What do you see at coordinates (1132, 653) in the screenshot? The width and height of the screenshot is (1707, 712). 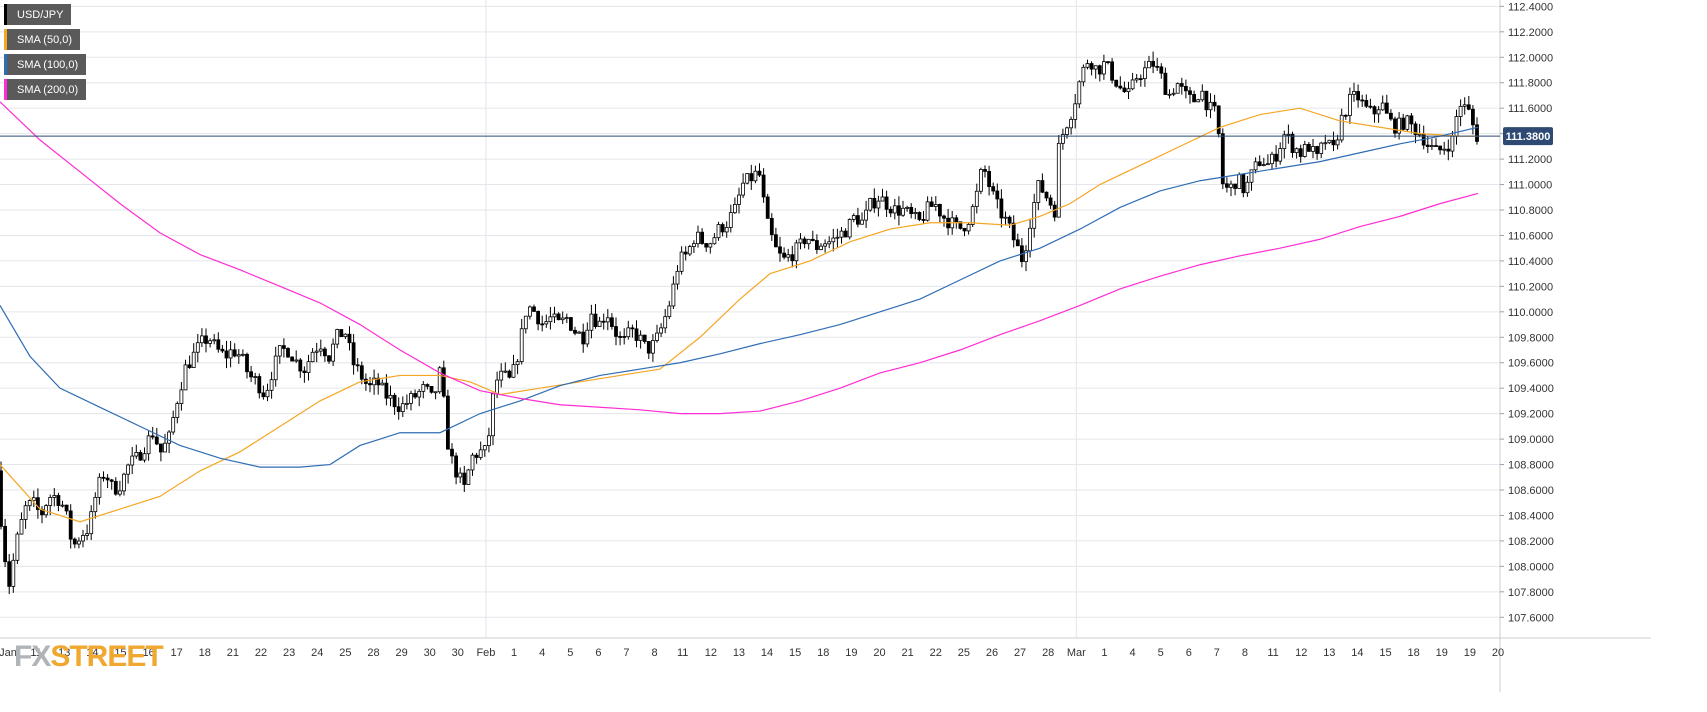 I see `x-tick-label: 4` at bounding box center [1132, 653].